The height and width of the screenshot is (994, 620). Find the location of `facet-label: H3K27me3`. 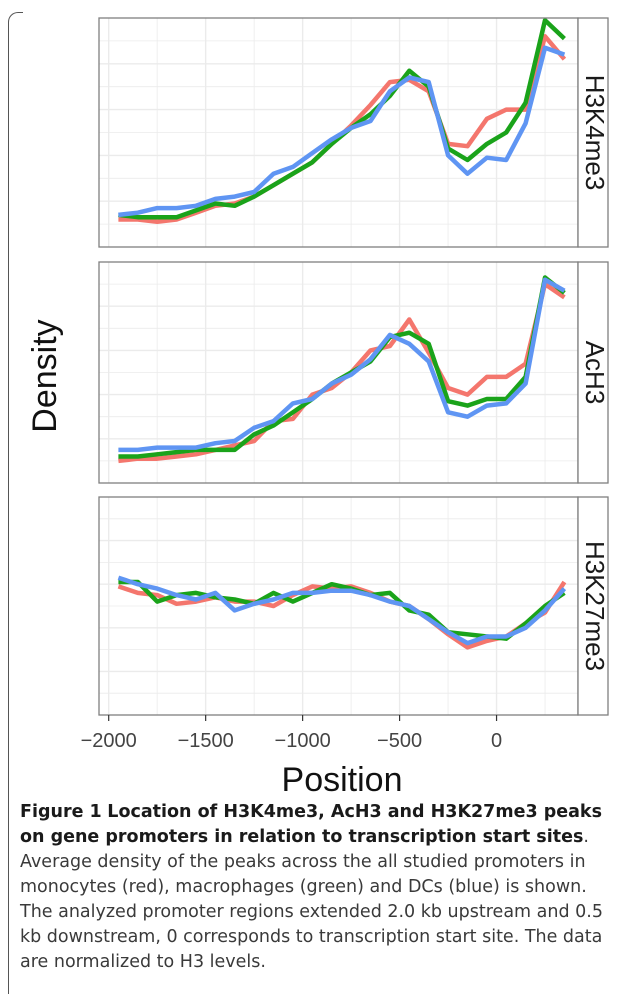

facet-label: H3K27me3 is located at coordinates (595, 606).